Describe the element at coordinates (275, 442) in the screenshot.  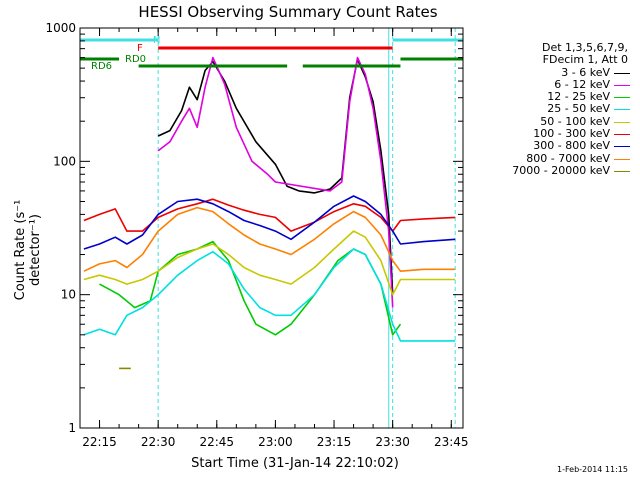
I see `x-tick-label-3: 23:00` at that location.